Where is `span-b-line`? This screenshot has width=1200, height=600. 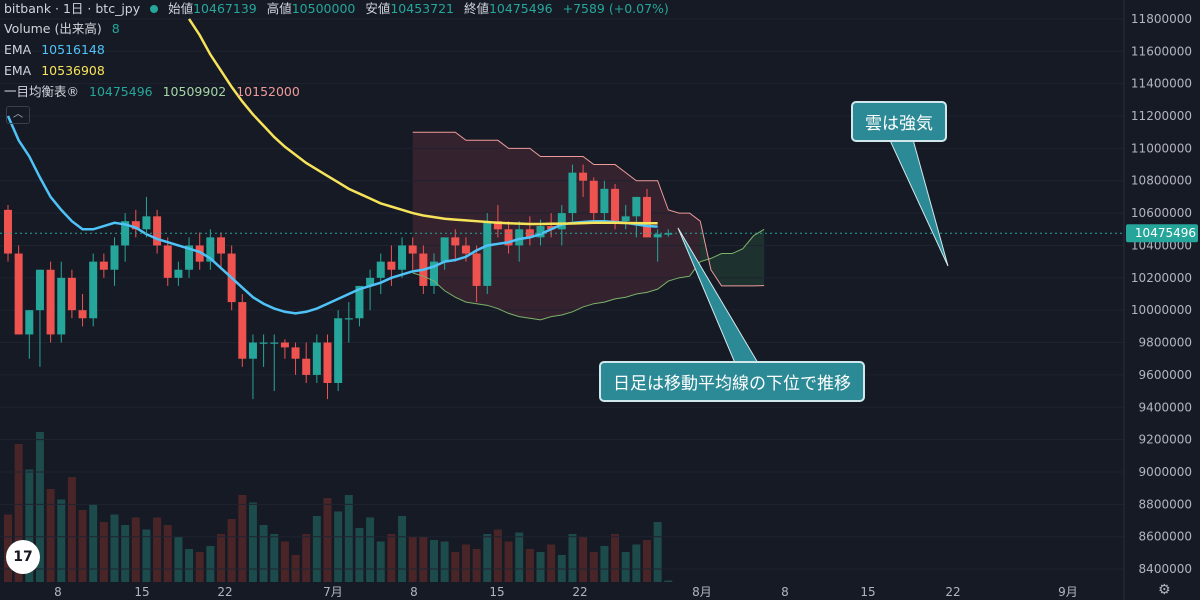 span-b-line is located at coordinates (588, 209).